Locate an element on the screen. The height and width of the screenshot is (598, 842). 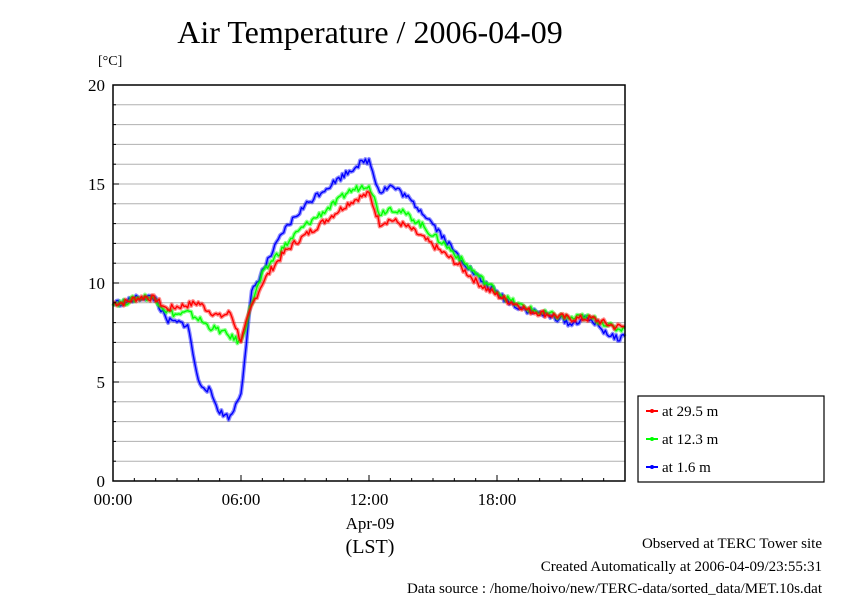
x-ticks: 00:00 06:00 12:00 18:00 is located at coordinates (360, 492).